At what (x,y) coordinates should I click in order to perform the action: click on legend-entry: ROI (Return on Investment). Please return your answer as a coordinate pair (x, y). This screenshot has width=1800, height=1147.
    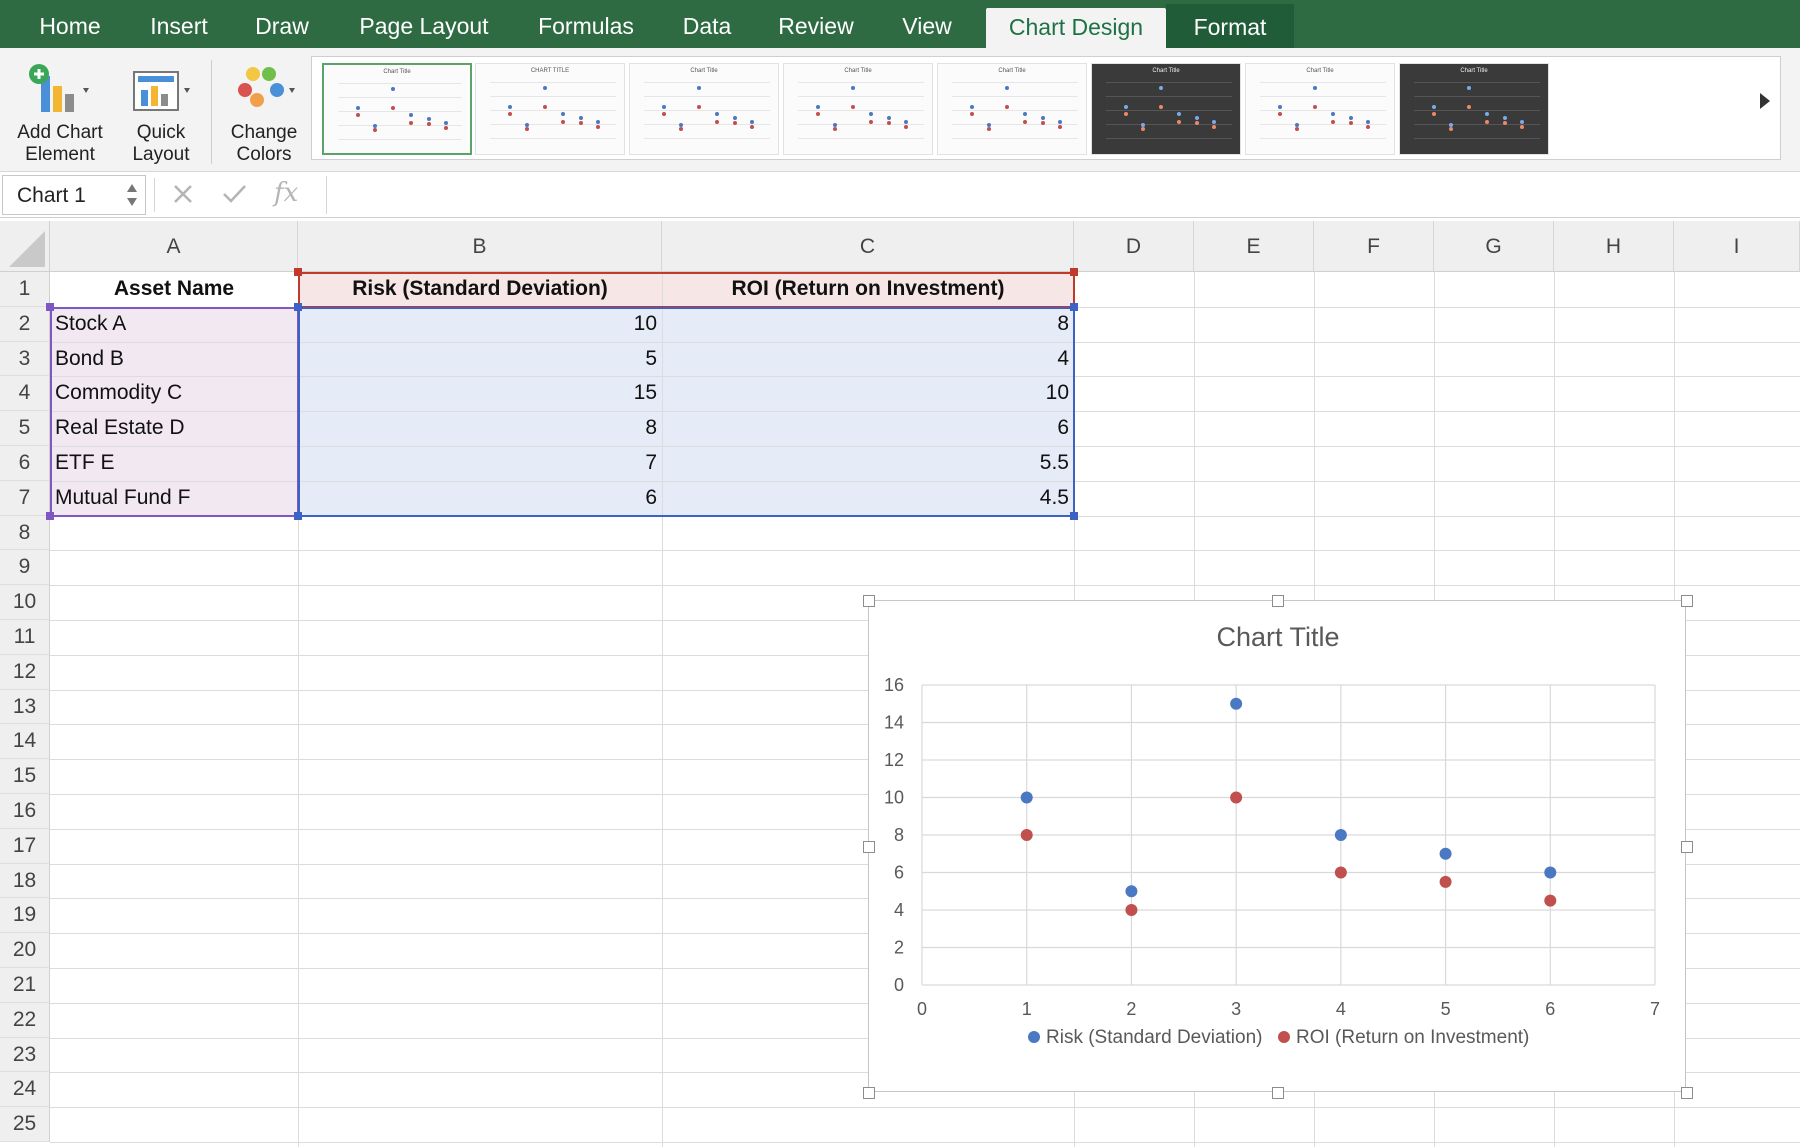
    Looking at the image, I should click on (1412, 1037).